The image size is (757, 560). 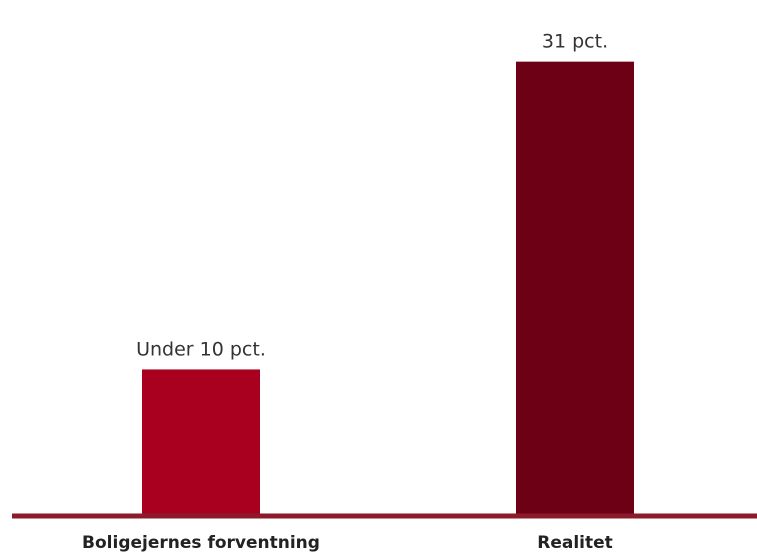 I want to click on category-label-1: Boligejernes forventning, so click(x=201, y=543).